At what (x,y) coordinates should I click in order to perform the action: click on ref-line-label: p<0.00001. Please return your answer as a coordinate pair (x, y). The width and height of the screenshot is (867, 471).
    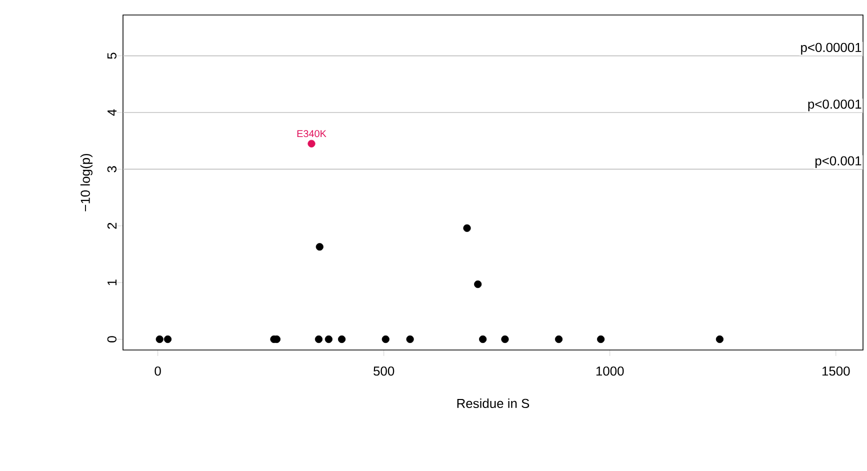
    Looking at the image, I should click on (831, 48).